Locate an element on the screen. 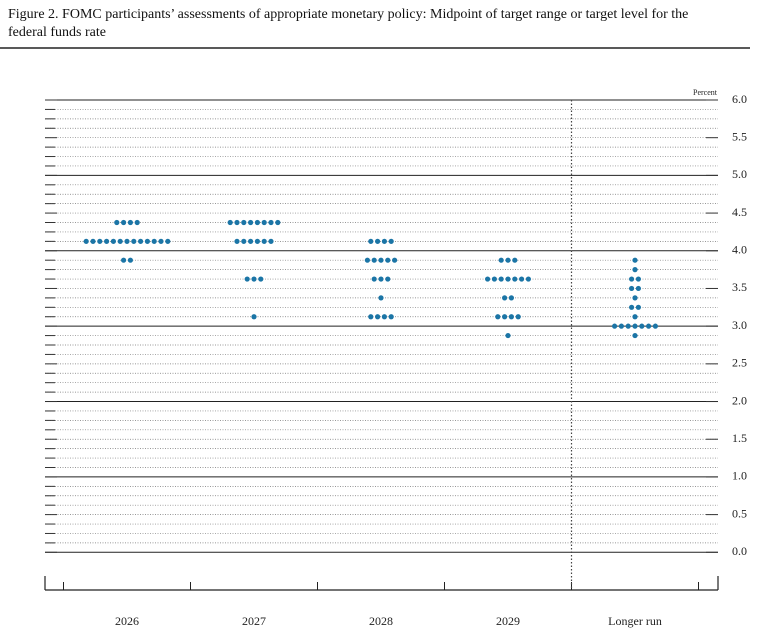 The image size is (765, 641). y-axis-label: Percent is located at coordinates (705, 92).